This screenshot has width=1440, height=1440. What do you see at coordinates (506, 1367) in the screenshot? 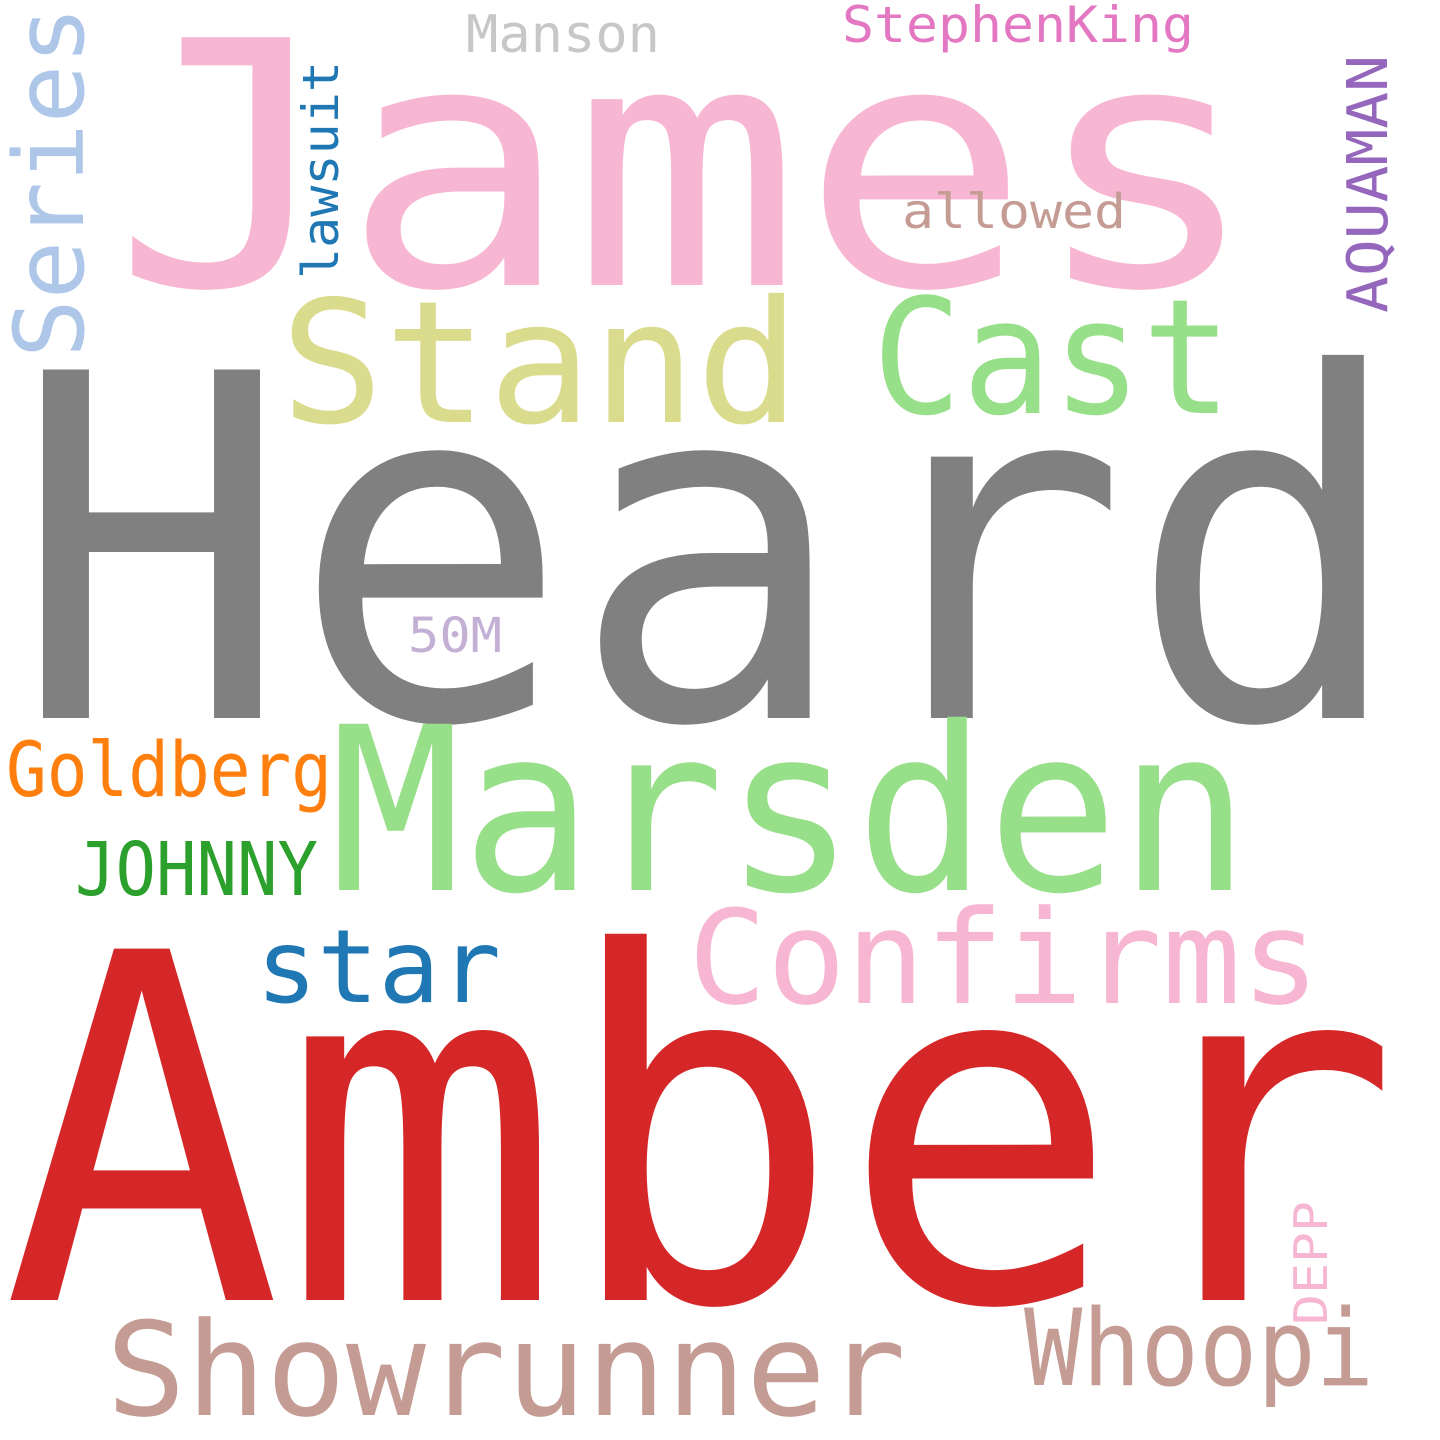
I see `word-showrunner: Showrunner` at bounding box center [506, 1367].